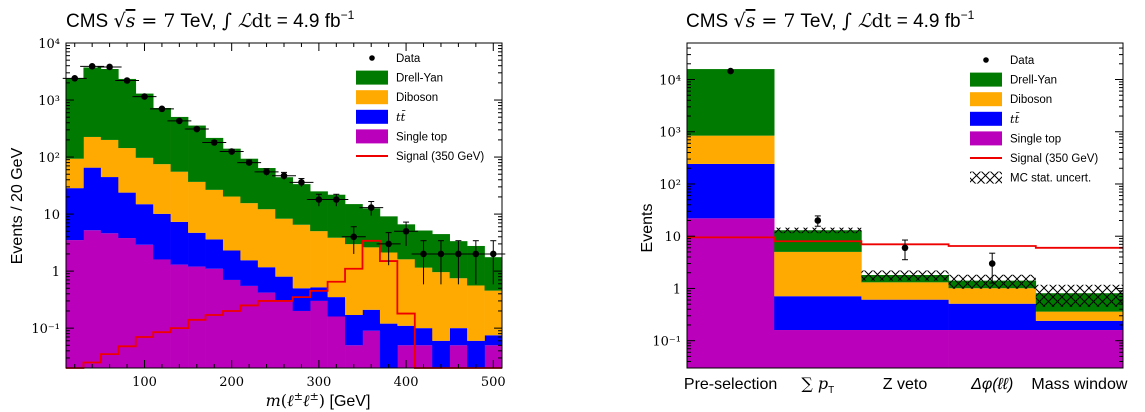 The image size is (1145, 412). Describe the element at coordinates (670, 81) in the screenshot. I see `y-tick-label: 10⁴` at that location.